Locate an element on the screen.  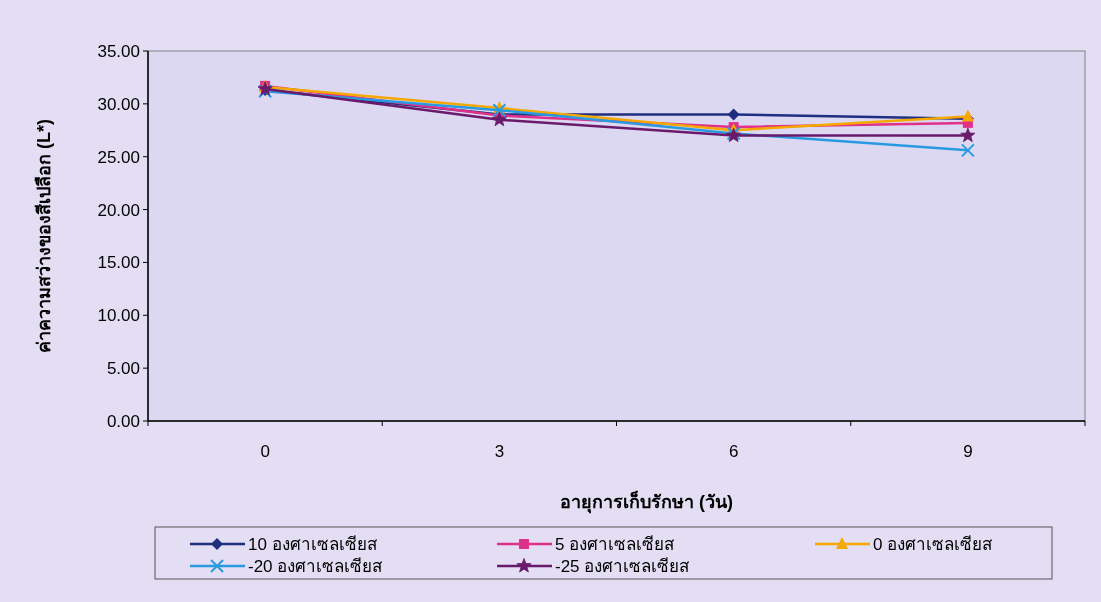
x-tick-label: 0 is located at coordinates (265, 451).